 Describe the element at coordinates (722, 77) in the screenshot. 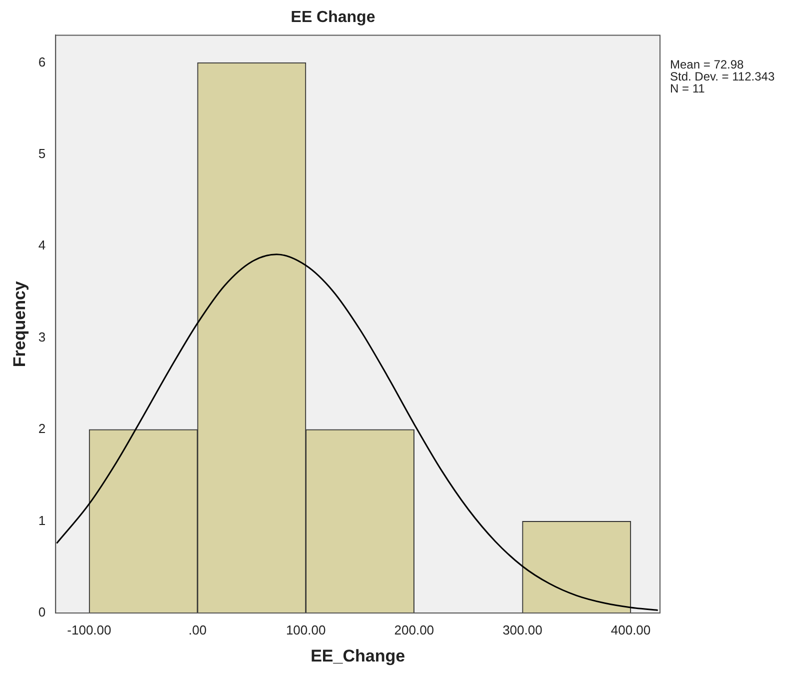

I see `text: Std. Dev. = 112.343` at that location.